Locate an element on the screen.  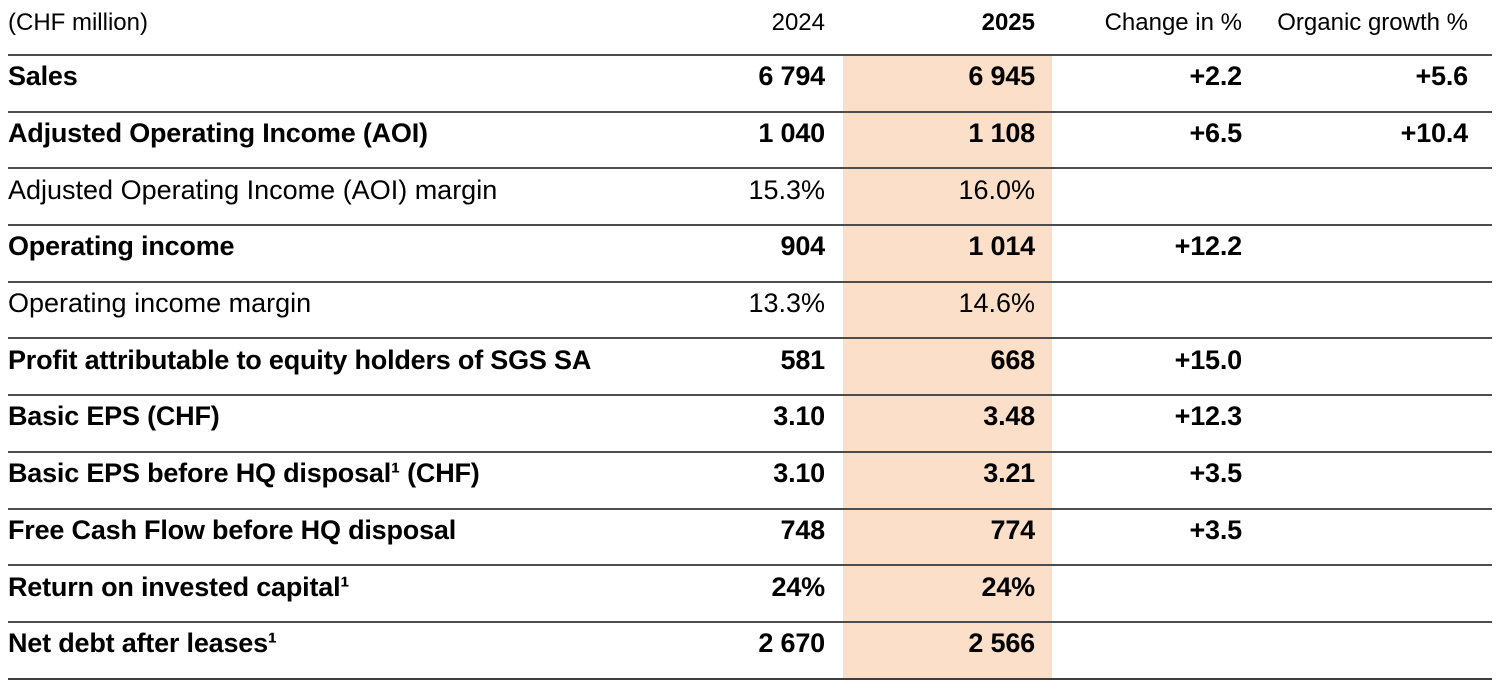
row-label: Operating income margin is located at coordinates (160, 303).